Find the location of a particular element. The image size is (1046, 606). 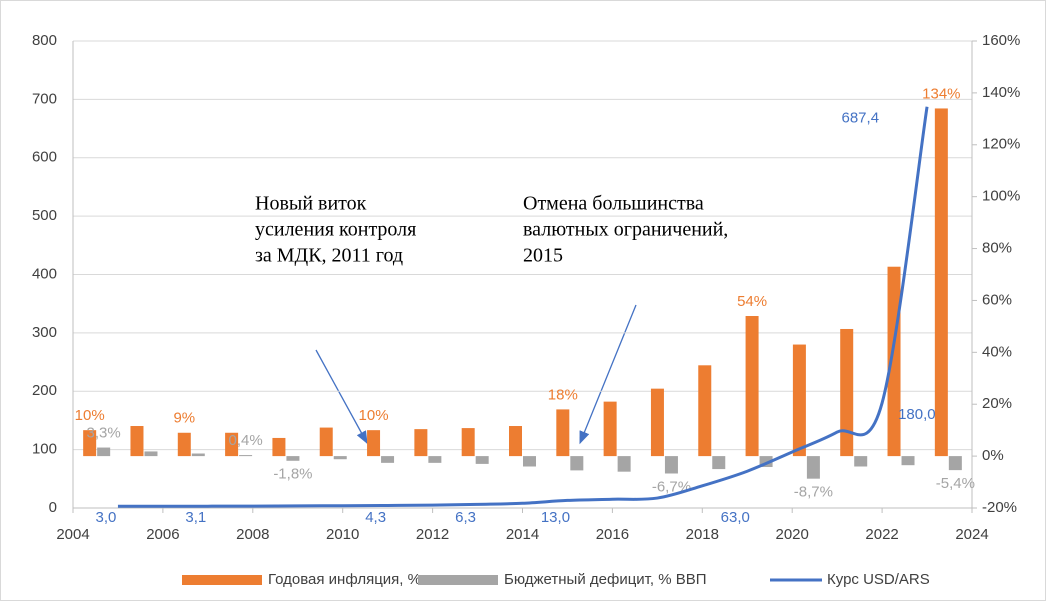

data-label: 6,3 is located at coordinates (465, 517).